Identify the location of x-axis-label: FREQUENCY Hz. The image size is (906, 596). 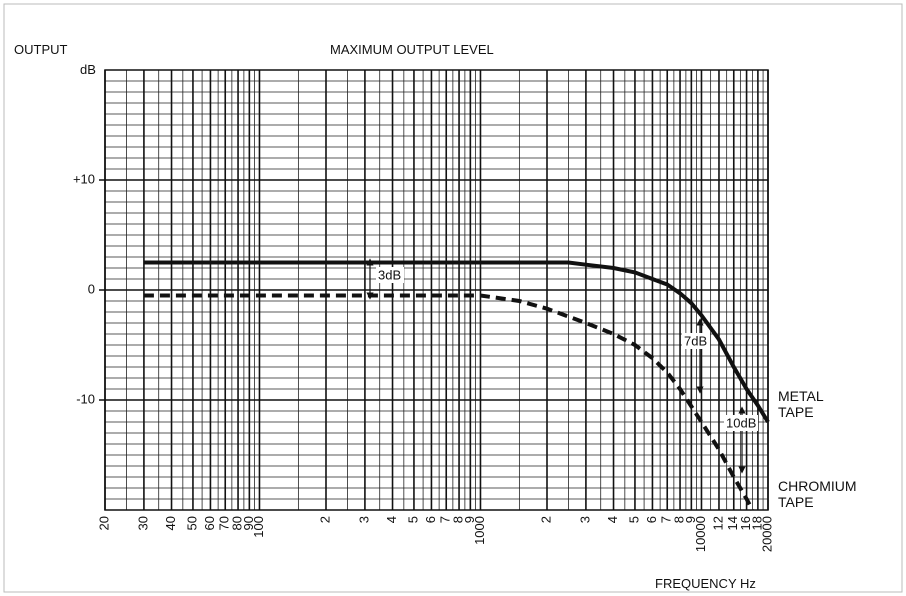
(705, 583).